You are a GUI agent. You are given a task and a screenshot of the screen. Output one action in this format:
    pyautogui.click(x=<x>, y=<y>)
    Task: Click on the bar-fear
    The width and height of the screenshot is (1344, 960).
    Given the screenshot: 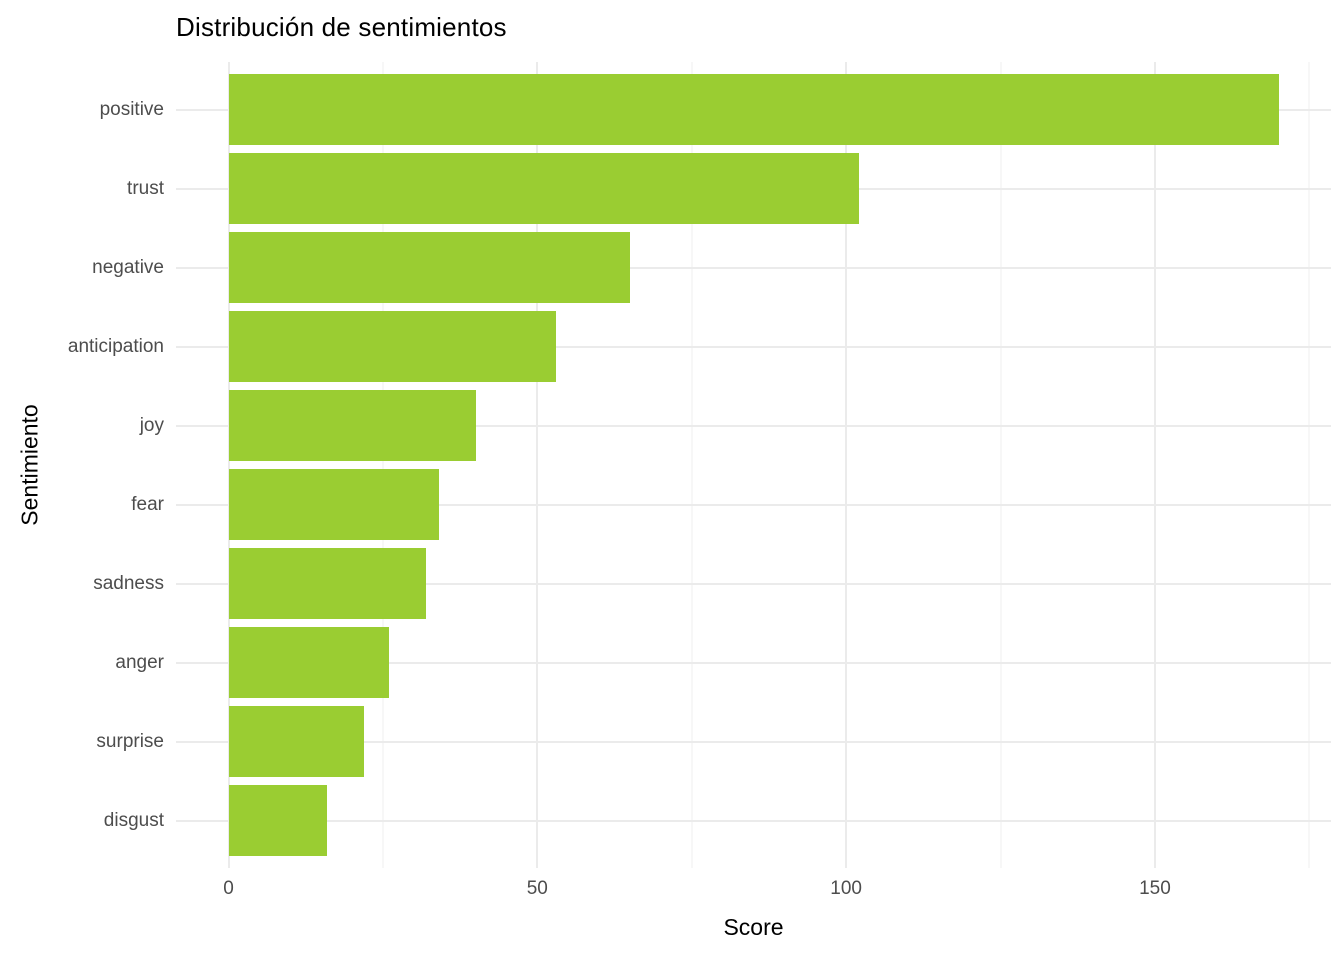 What is the action you would take?
    pyautogui.click(x=333, y=504)
    